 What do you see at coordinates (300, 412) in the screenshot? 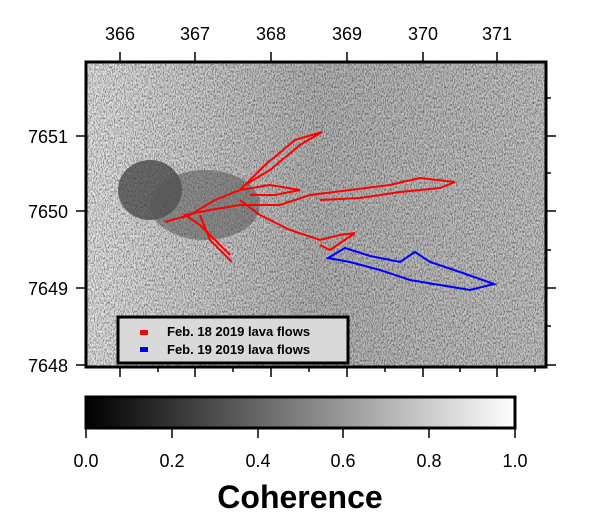
I see `colorbar-gradient` at bounding box center [300, 412].